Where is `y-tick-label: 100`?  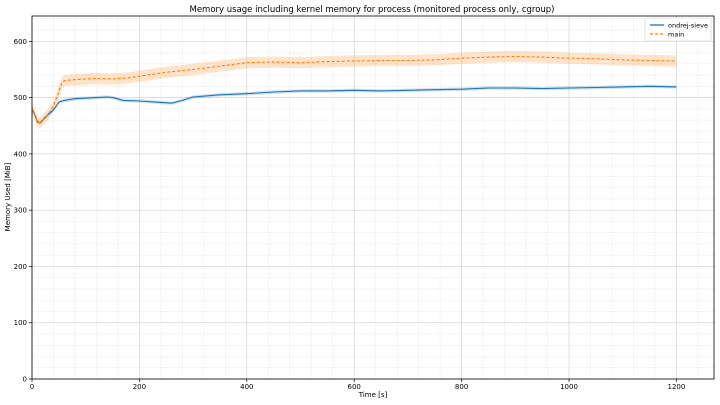
y-tick-label: 100 is located at coordinates (20, 323).